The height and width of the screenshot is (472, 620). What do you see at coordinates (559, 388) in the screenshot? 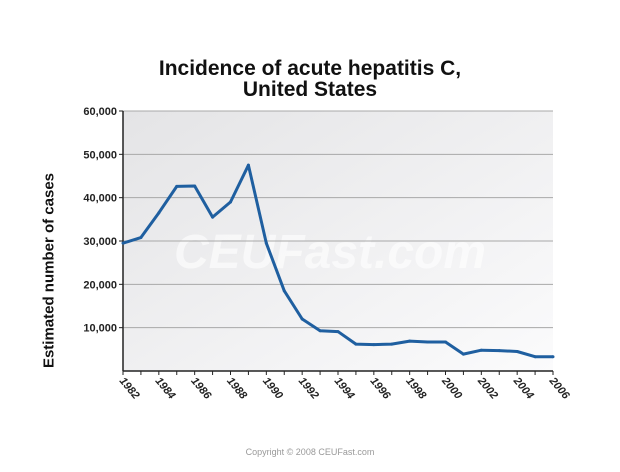
I see `x-tick-label: 2006` at bounding box center [559, 388].